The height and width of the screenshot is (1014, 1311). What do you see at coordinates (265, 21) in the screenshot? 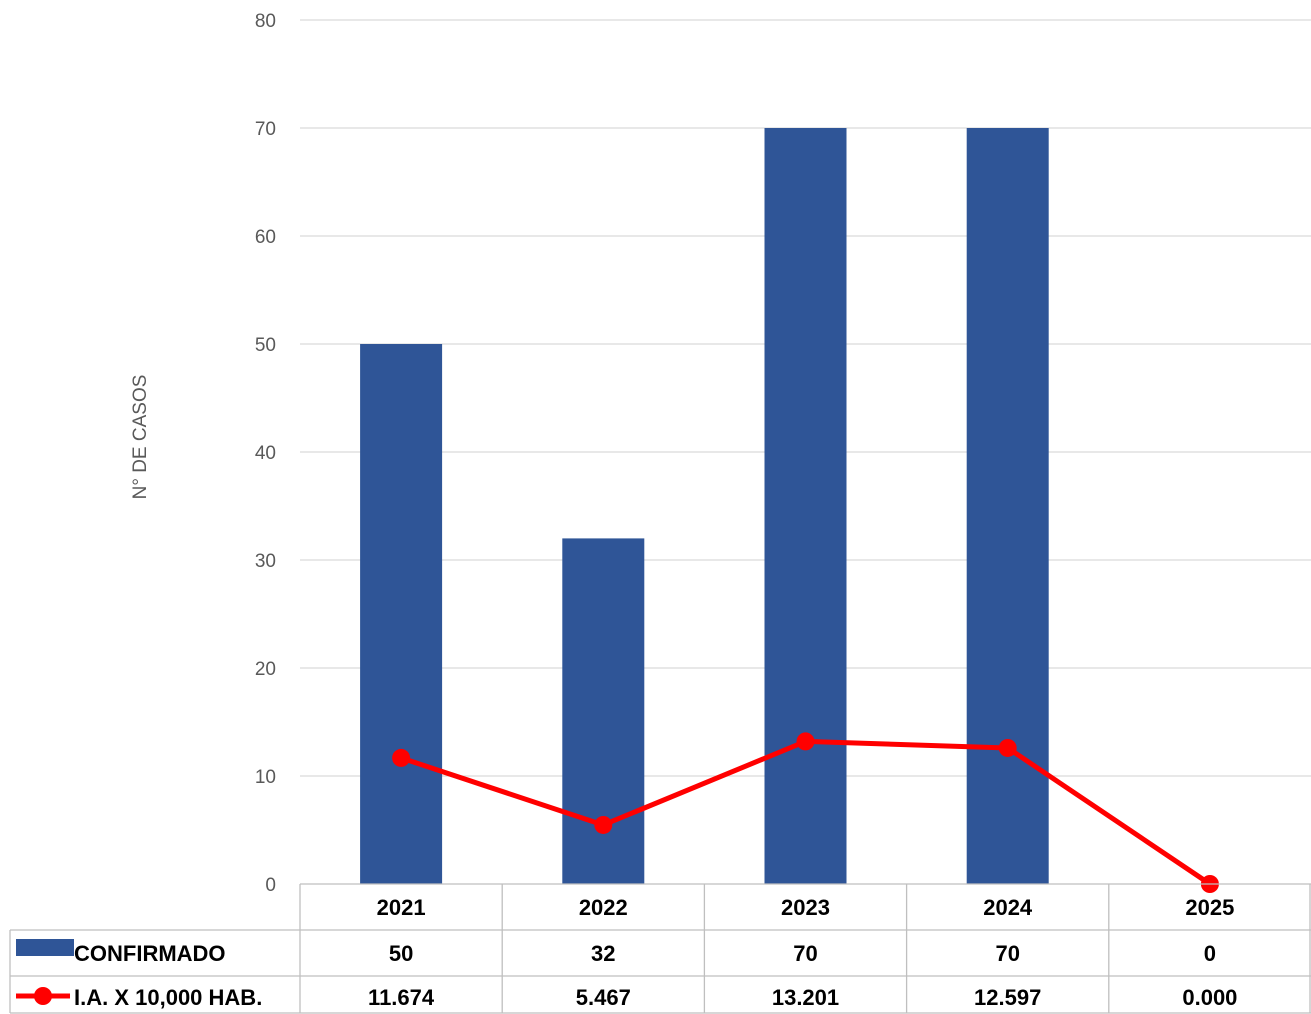
I see `y-tick-label: 80` at bounding box center [265, 21].